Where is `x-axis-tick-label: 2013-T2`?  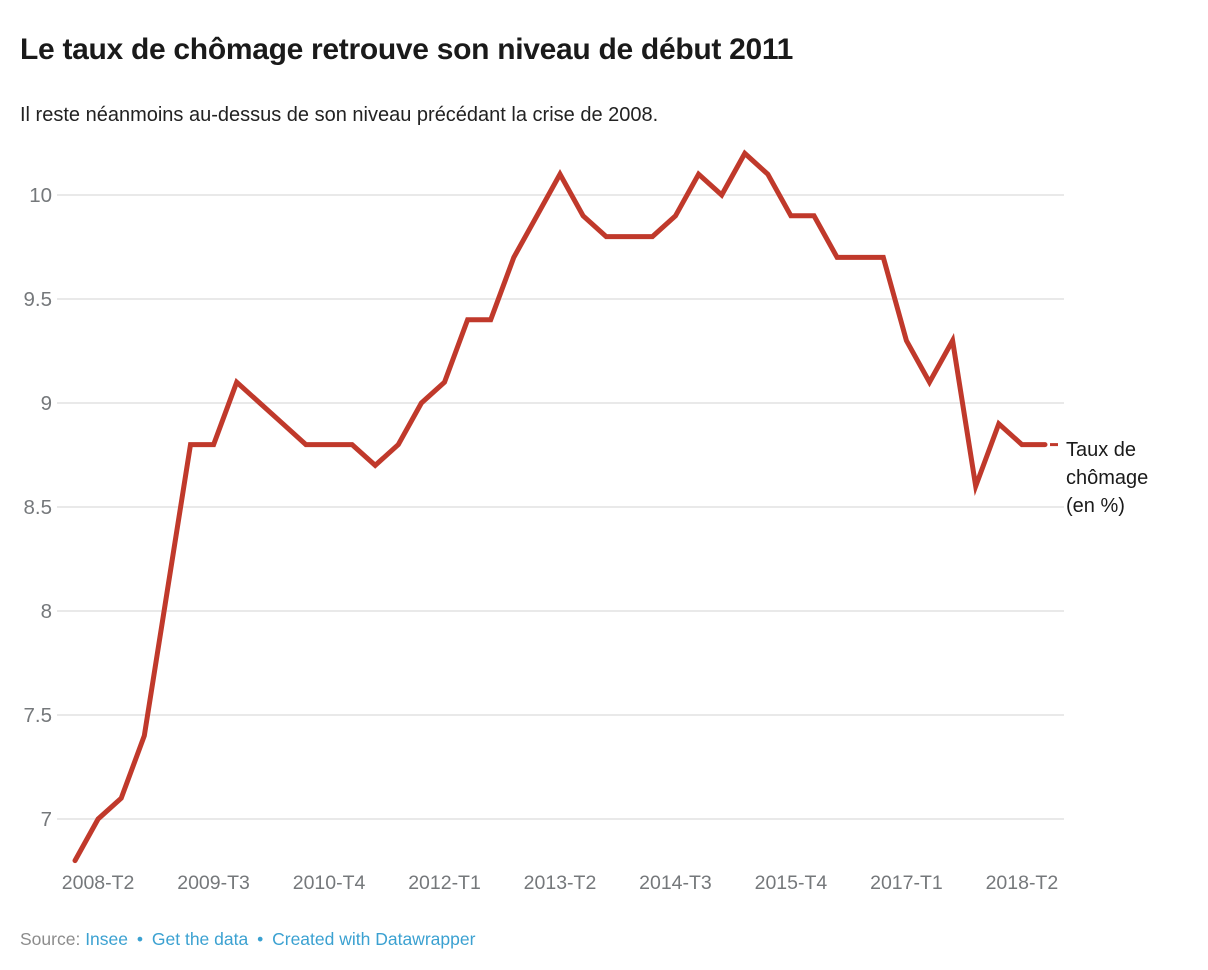 x-axis-tick-label: 2013-T2 is located at coordinates (560, 883).